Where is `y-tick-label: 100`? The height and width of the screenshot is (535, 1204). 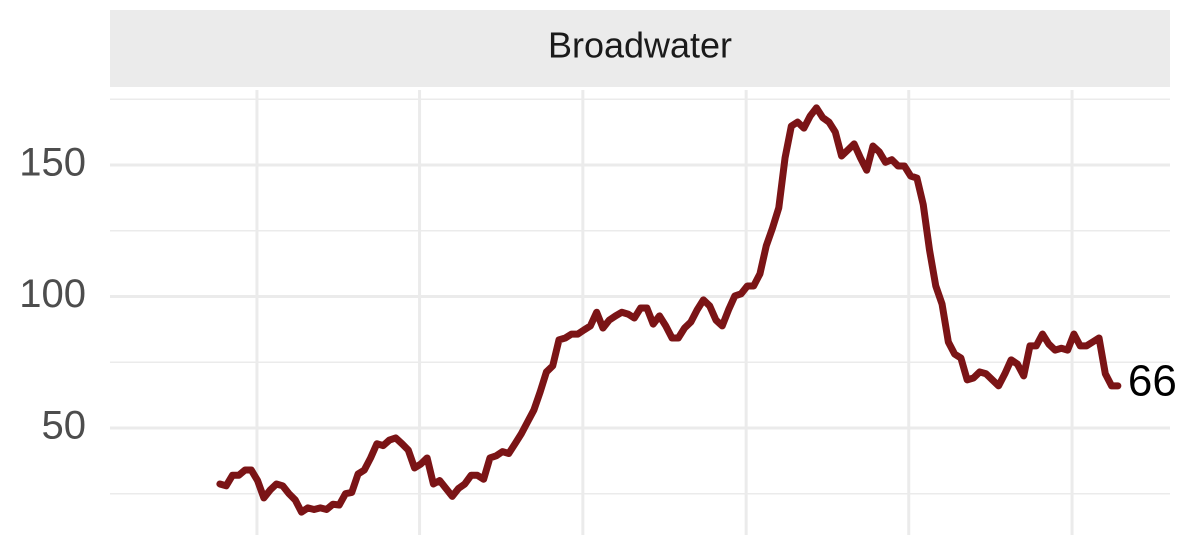
y-tick-label: 100 is located at coordinates (52, 294).